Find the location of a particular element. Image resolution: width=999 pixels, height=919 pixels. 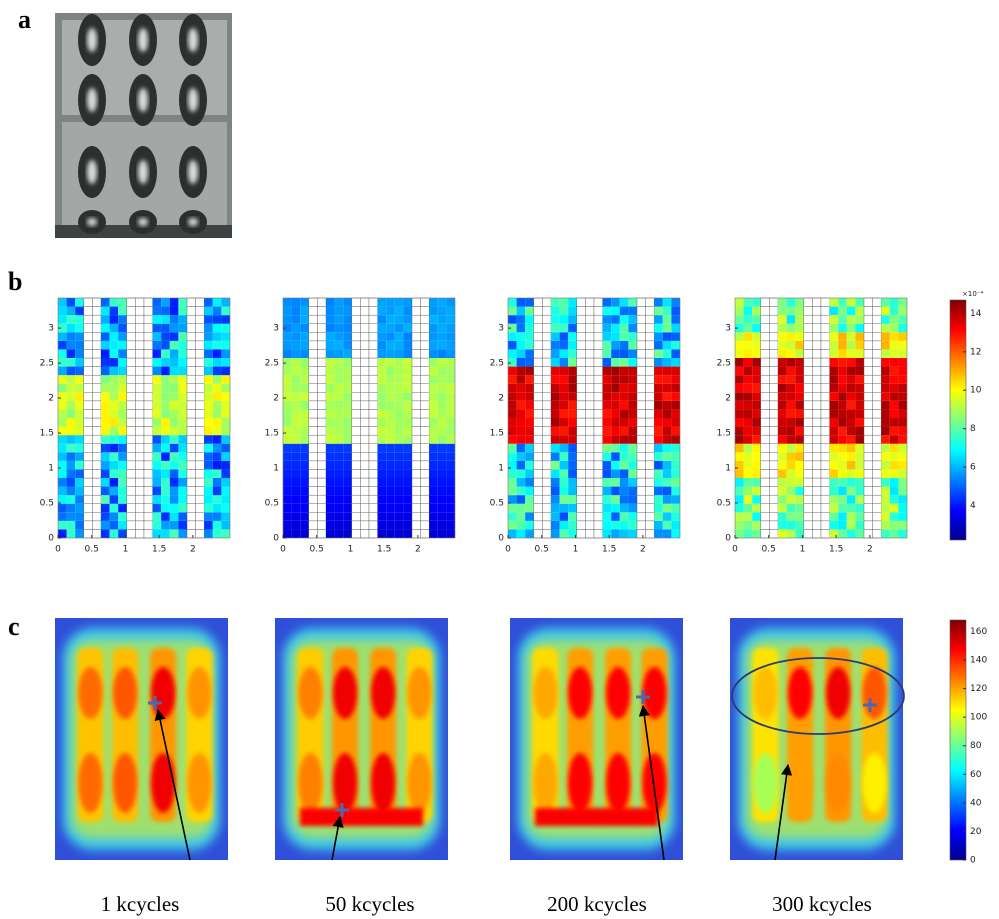

colorbar-tick-label: 60 is located at coordinates (976, 775).